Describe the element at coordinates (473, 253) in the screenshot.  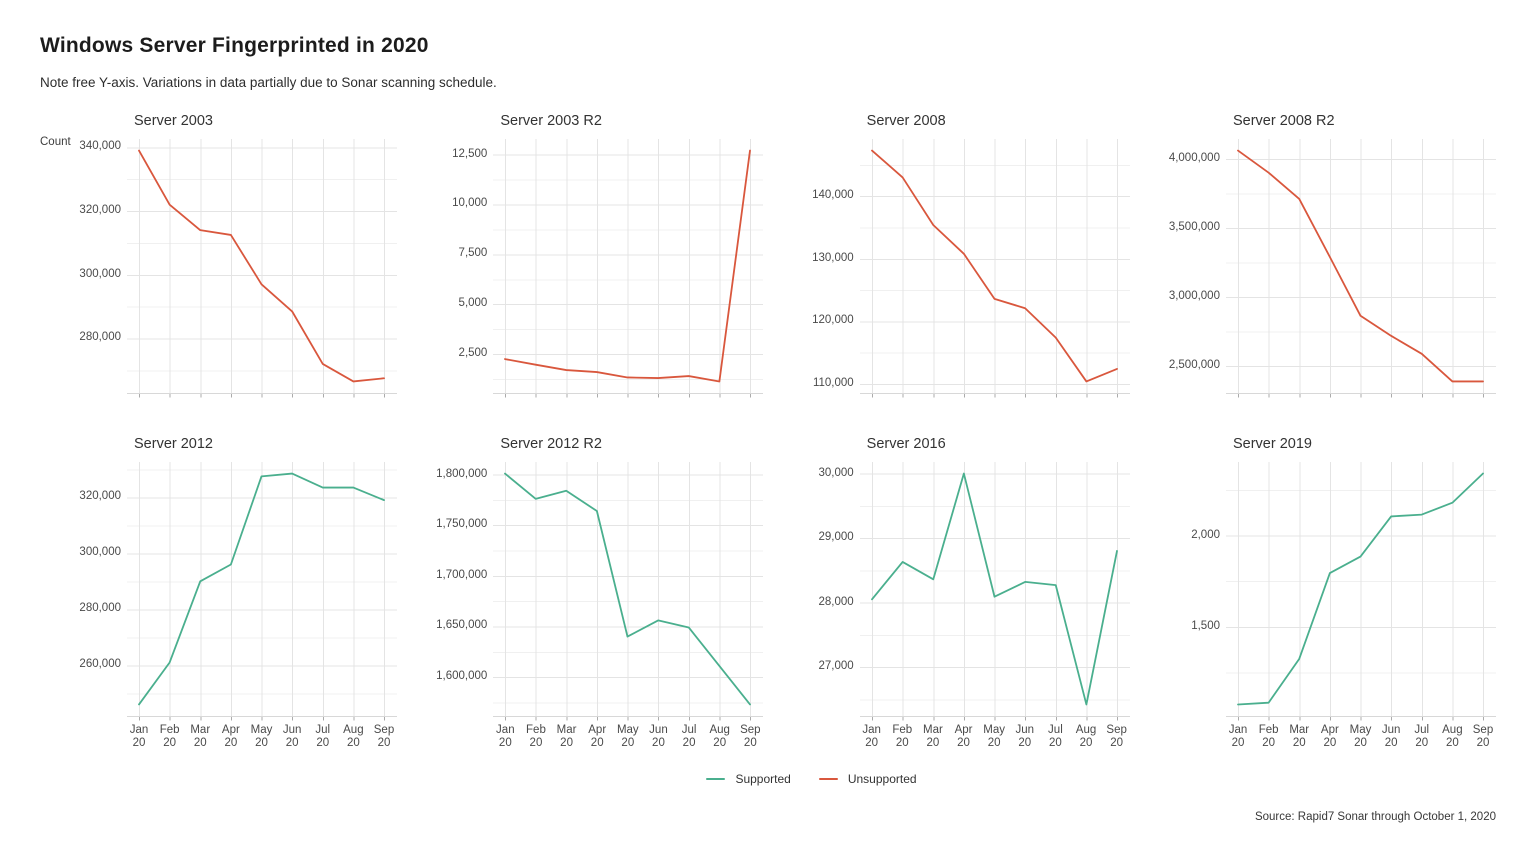
I see `y-tick-label: 7,500` at that location.